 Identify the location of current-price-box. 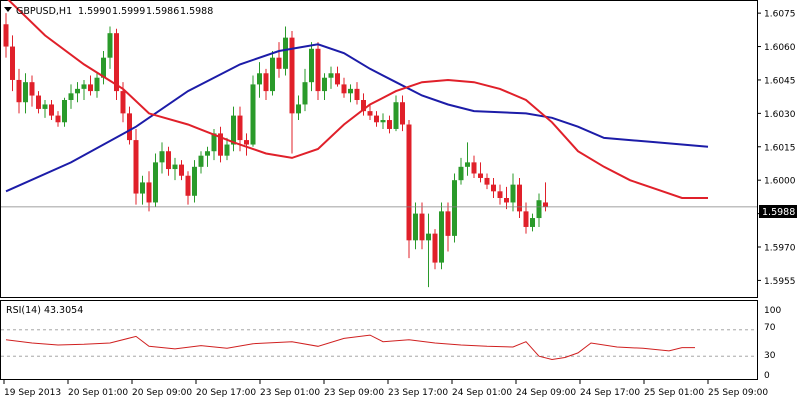
(778, 211).